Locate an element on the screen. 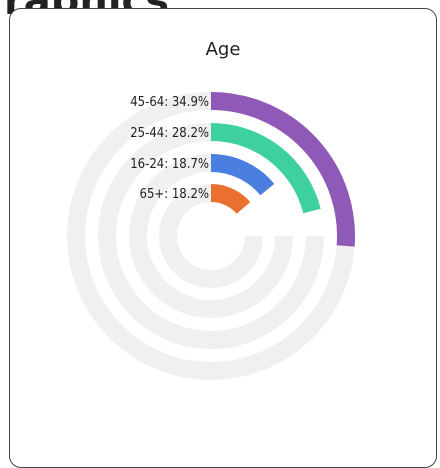  label-65+: 65+: 18.2% is located at coordinates (174, 194).